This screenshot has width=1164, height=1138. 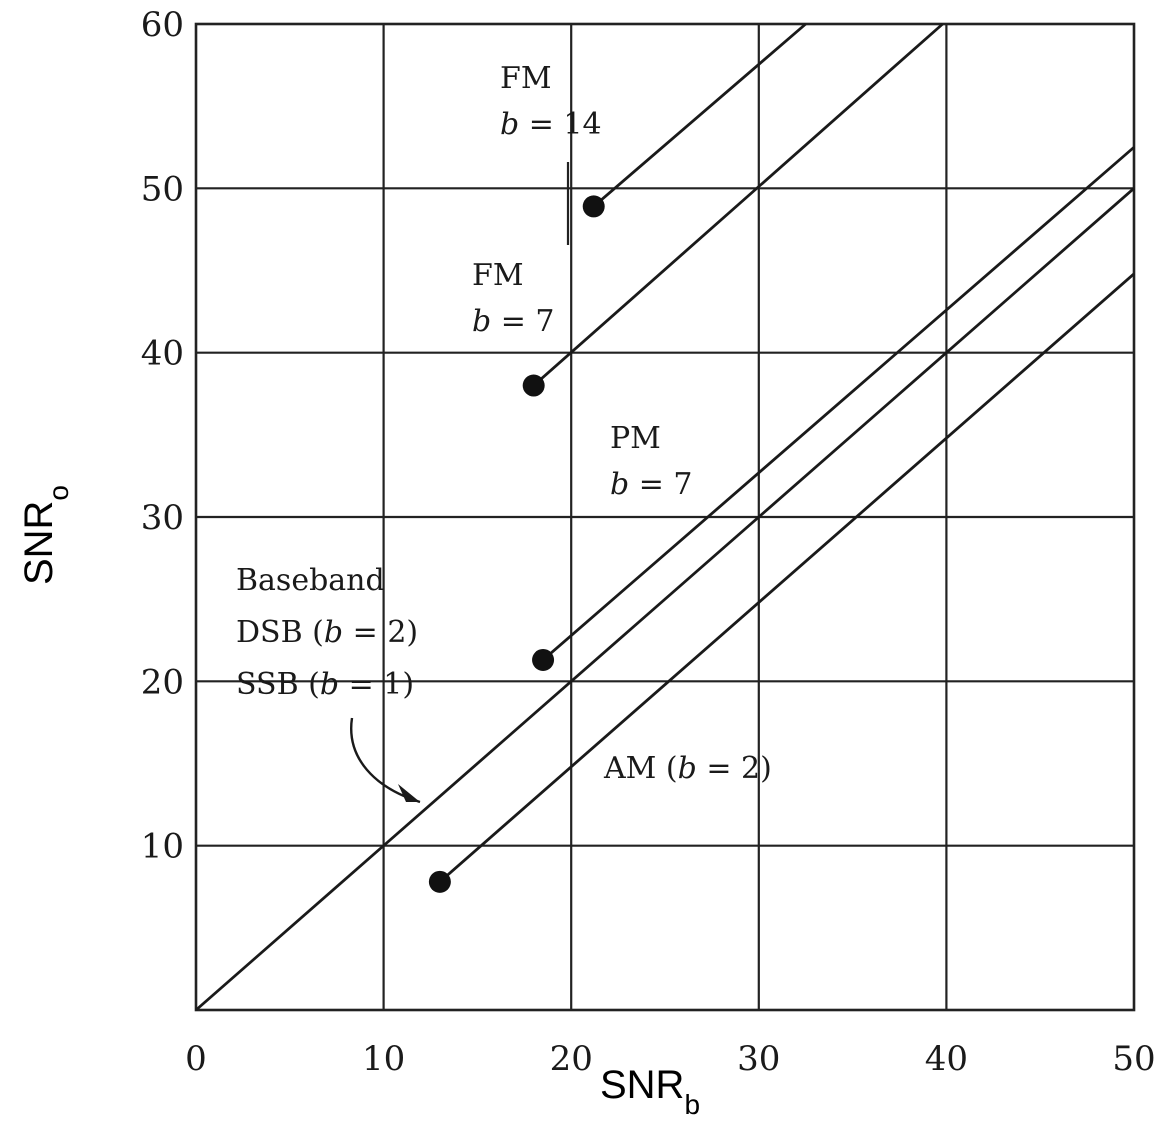 I want to click on y-tick-label-30: 30, so click(x=162, y=518).